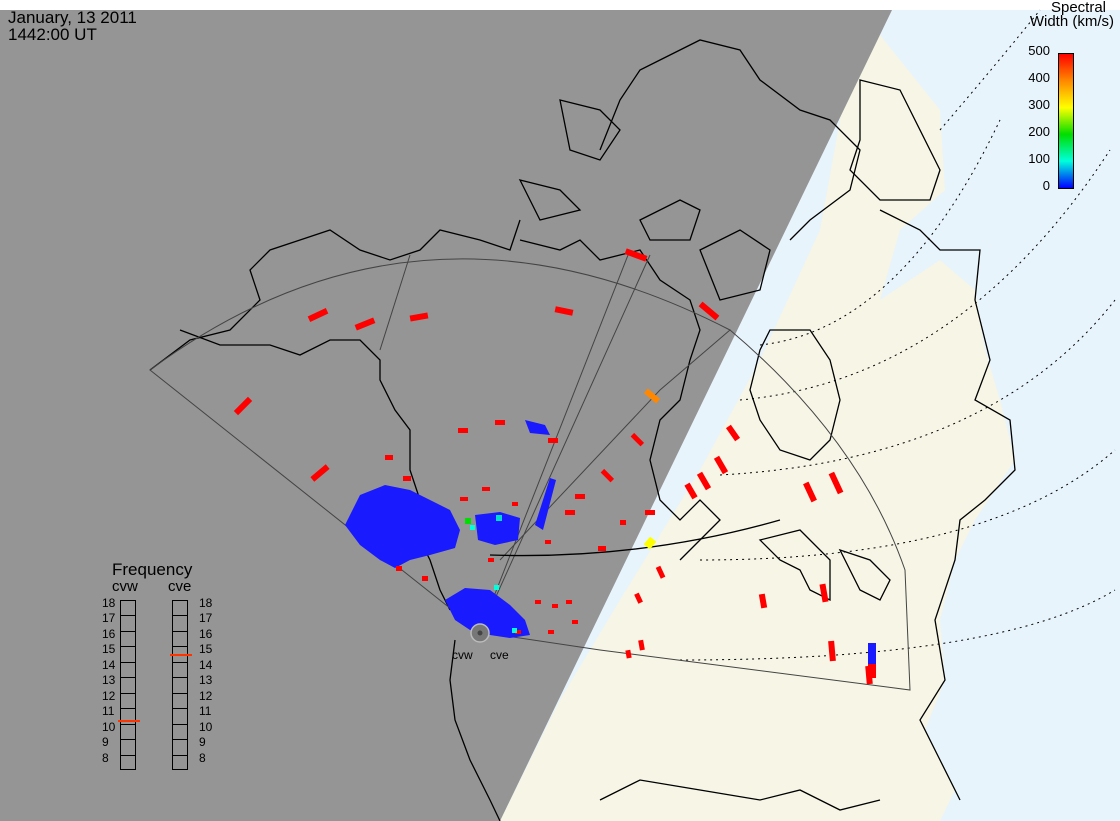  What do you see at coordinates (1046, 185) in the screenshot?
I see `colorbar-tick-label: 0` at bounding box center [1046, 185].